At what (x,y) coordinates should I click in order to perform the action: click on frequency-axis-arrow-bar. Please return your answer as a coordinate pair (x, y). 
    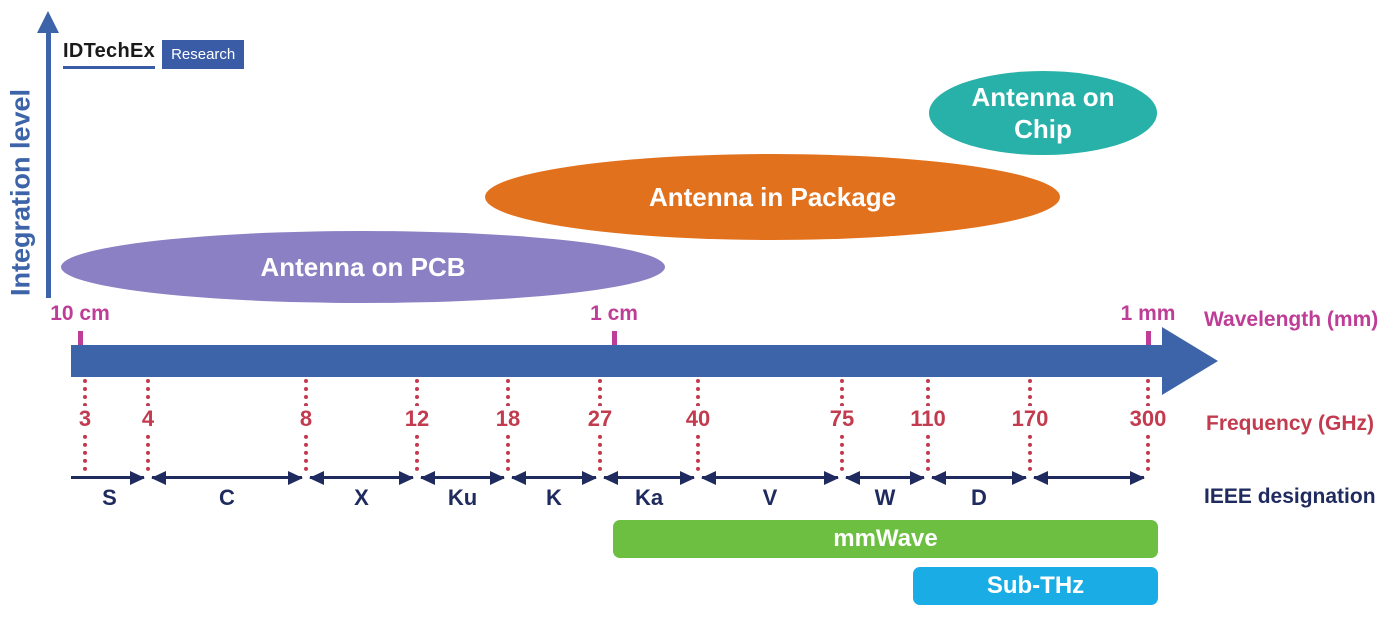
    Looking at the image, I should click on (616, 361).